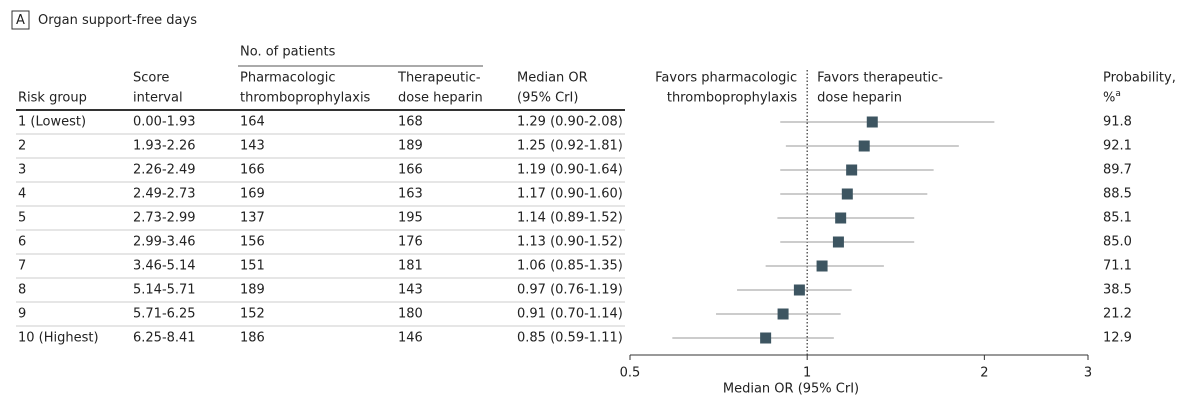  What do you see at coordinates (440, 98) in the screenshot?
I see `column-header: dose heparin` at bounding box center [440, 98].